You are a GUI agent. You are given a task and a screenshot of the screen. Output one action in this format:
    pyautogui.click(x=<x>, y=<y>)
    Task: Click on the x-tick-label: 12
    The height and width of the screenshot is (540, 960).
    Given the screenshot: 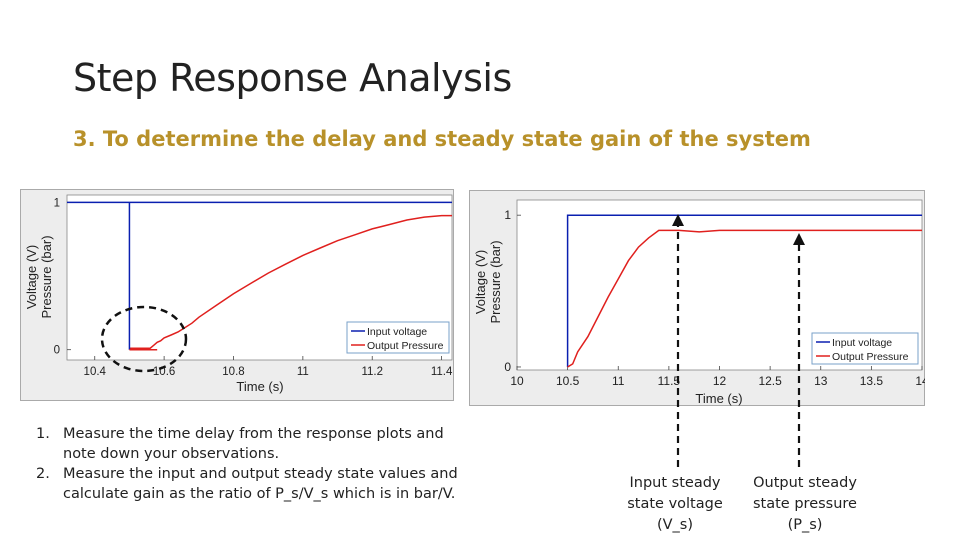 What is the action you would take?
    pyautogui.click(x=720, y=381)
    